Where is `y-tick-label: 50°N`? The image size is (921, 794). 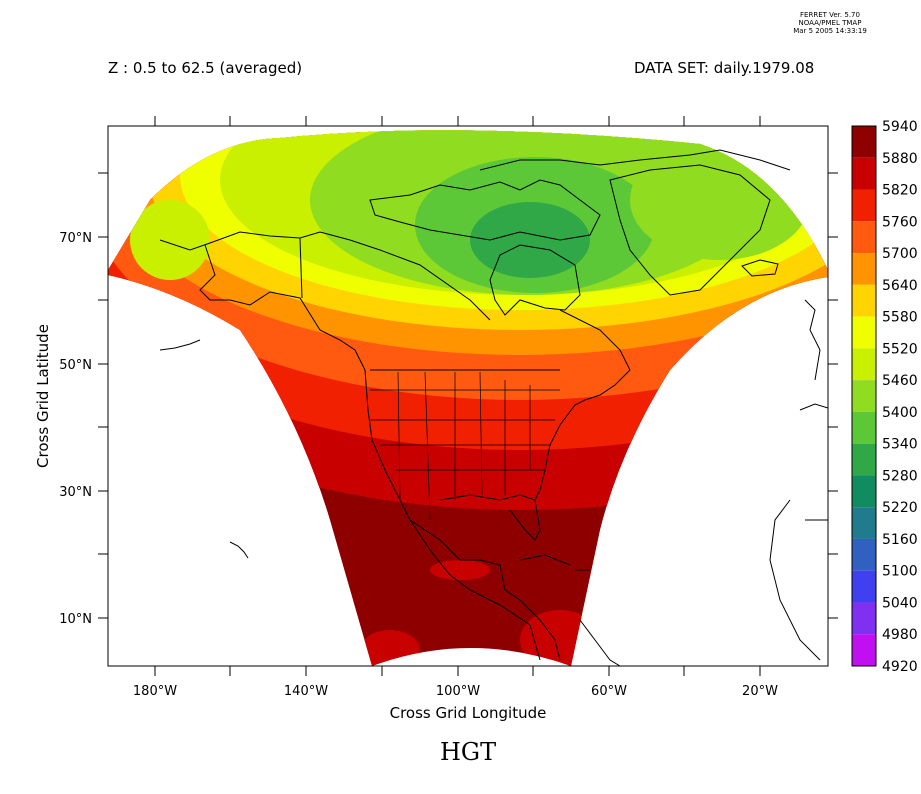 y-tick-label: 50°N is located at coordinates (75, 365).